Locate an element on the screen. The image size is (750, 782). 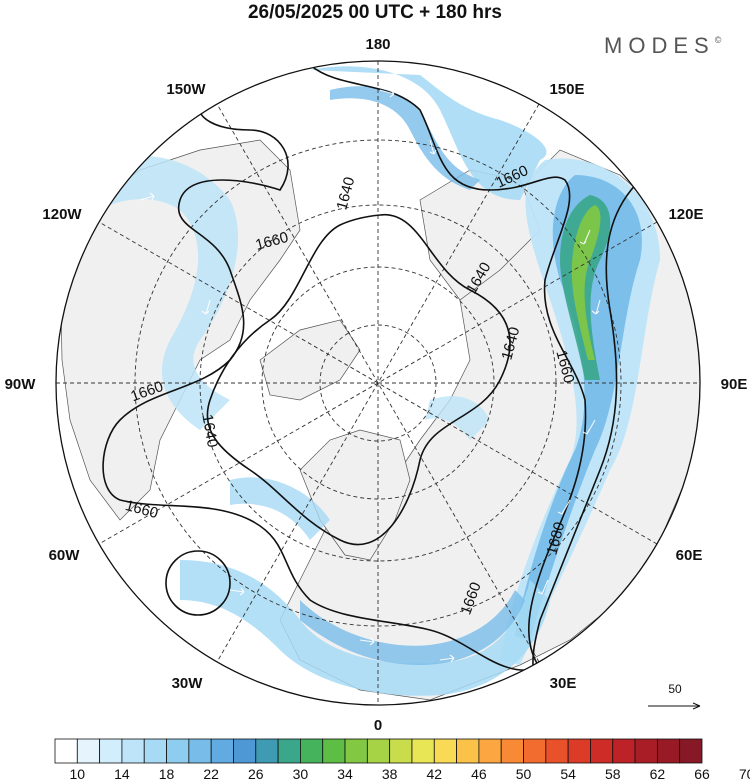
colorbar-tick-label: 18 is located at coordinates (167, 774).